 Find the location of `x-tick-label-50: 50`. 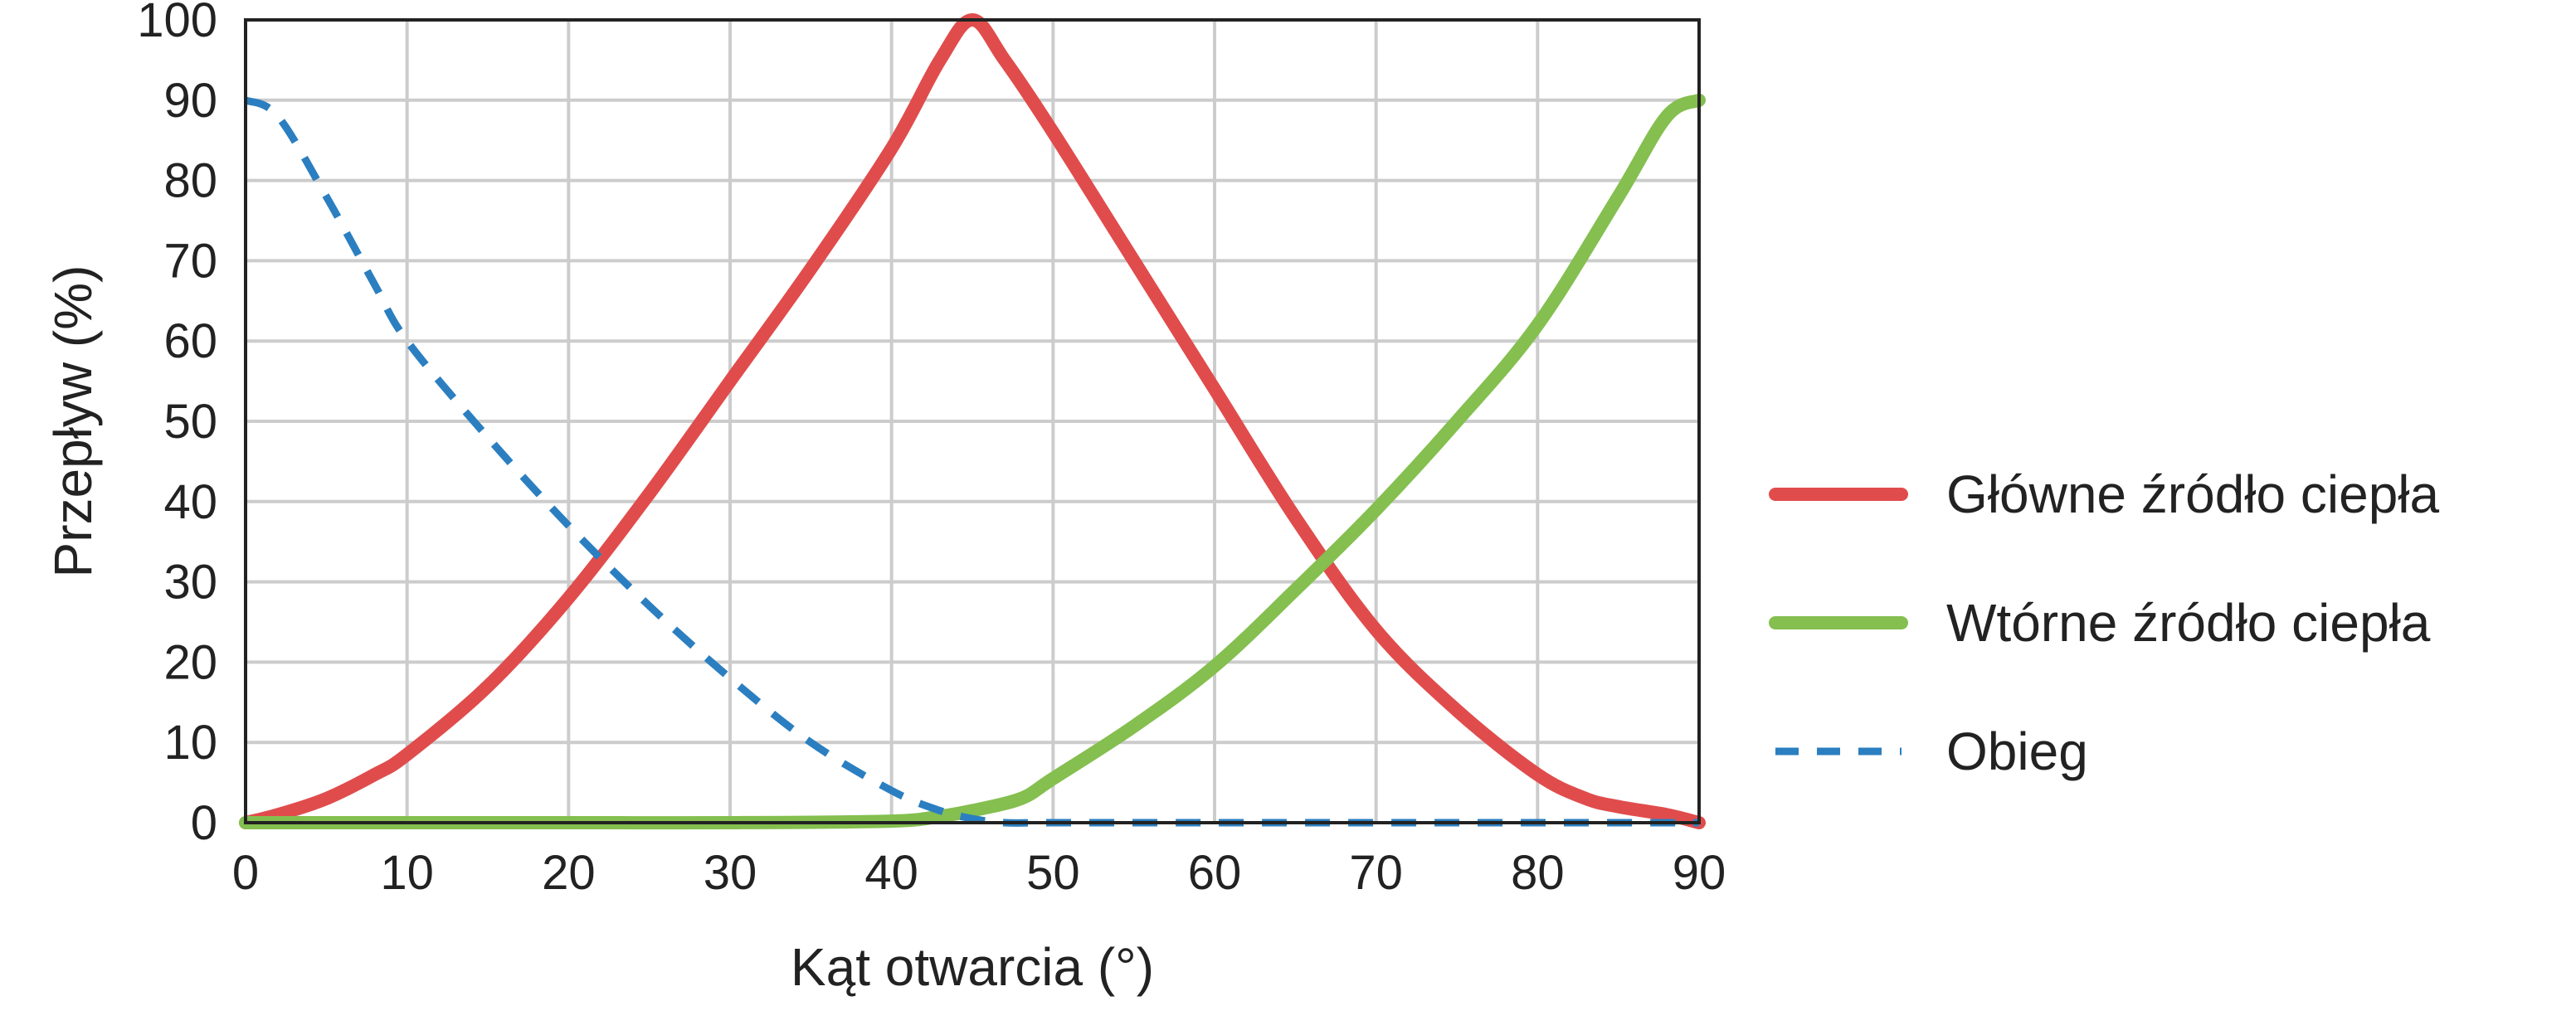

x-tick-label-50: 50 is located at coordinates (1053, 873).